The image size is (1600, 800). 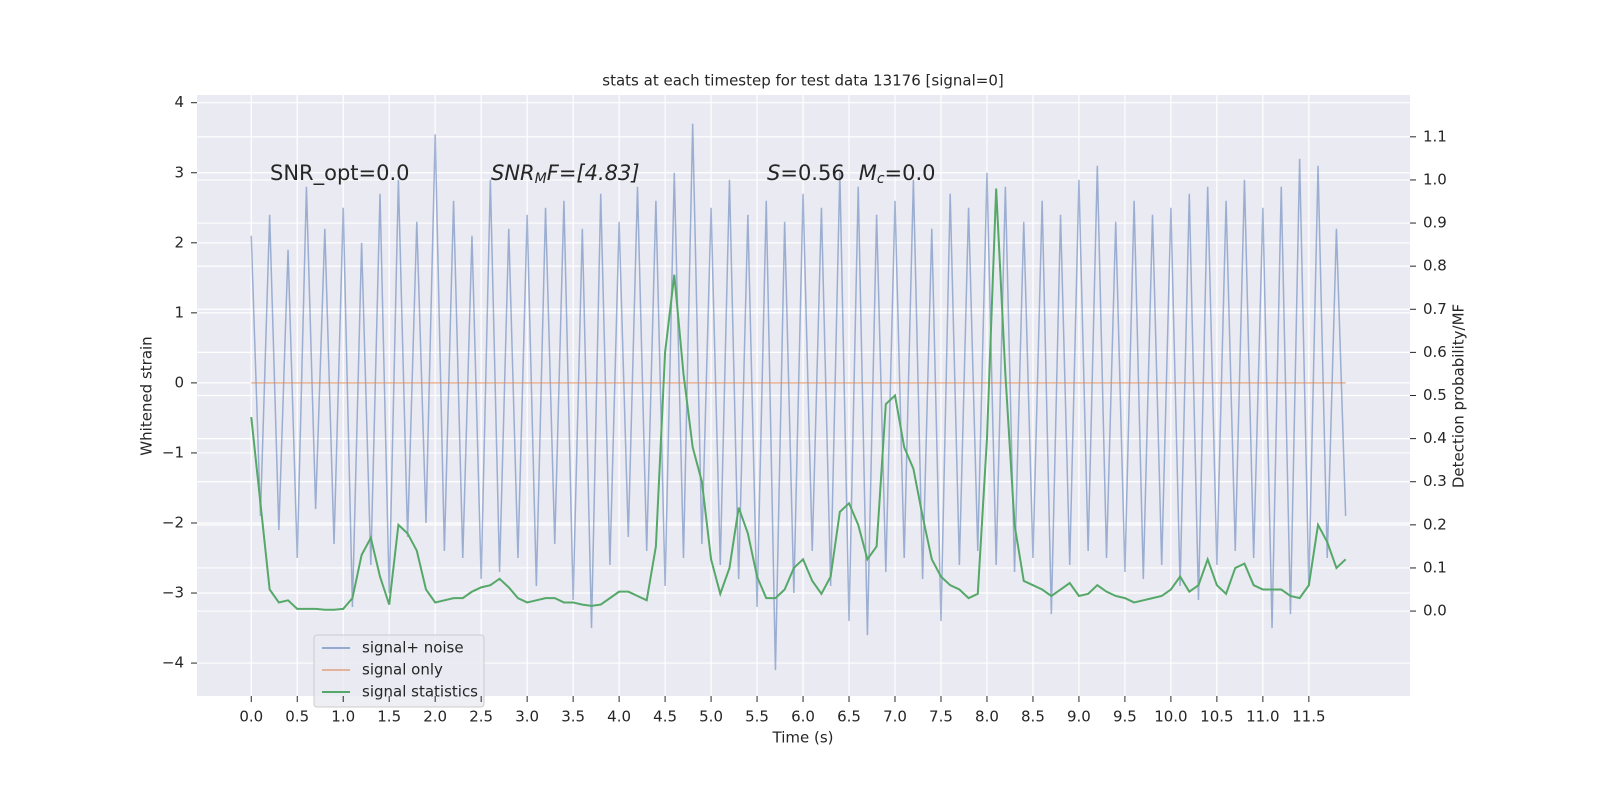 What do you see at coordinates (481, 717) in the screenshot?
I see `x-tick-label: 2.5` at bounding box center [481, 717].